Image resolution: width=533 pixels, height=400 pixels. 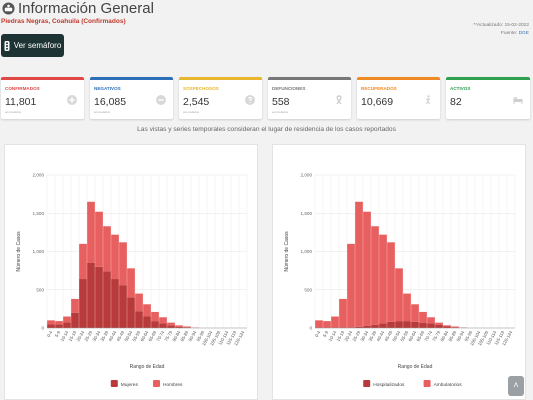 I want to click on legend-label: Hombres, so click(x=173, y=385).